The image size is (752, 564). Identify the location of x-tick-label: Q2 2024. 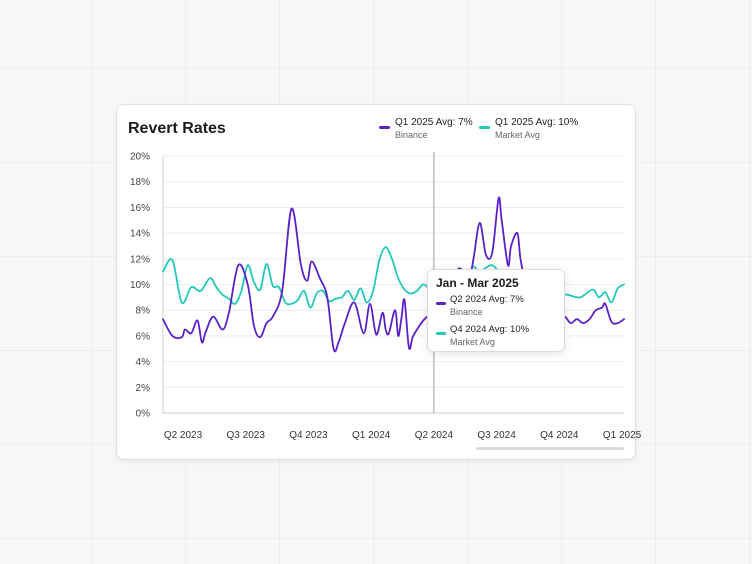
(434, 435).